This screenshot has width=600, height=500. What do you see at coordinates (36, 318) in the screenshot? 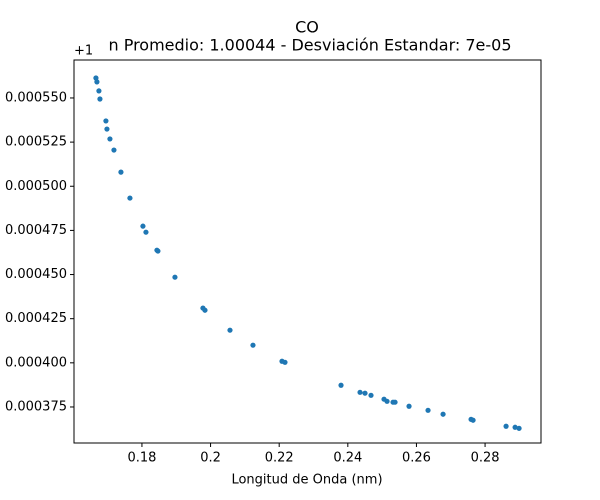
I see `y-tick-label: 0.000425` at bounding box center [36, 318].